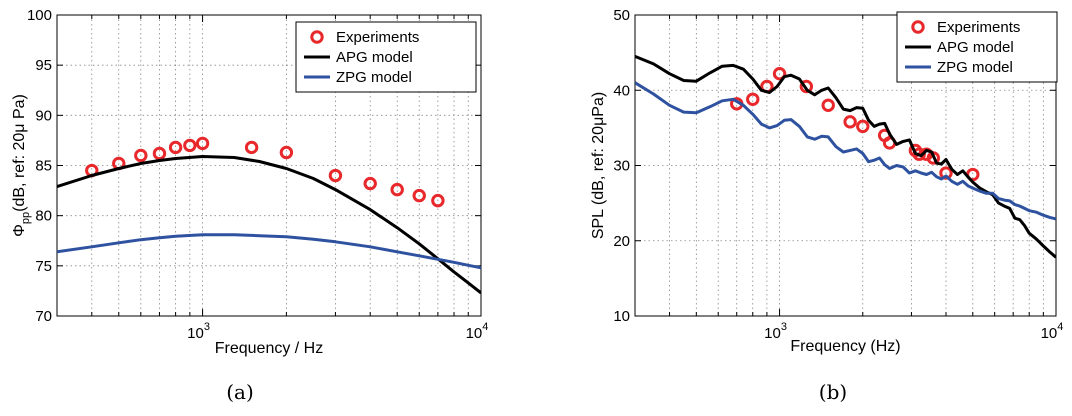 Image resolution: width=1072 pixels, height=416 pixels. What do you see at coordinates (833, 392) in the screenshot?
I see `panel-caption: (b)` at bounding box center [833, 392].